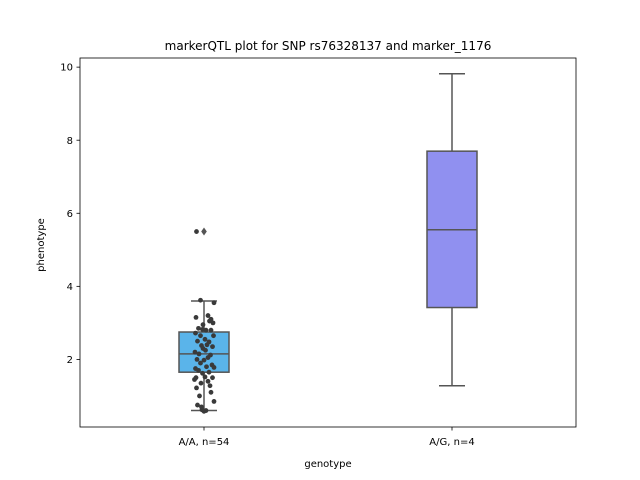  Describe the element at coordinates (70, 214) in the screenshot. I see `y-tick-label: 6` at that location.